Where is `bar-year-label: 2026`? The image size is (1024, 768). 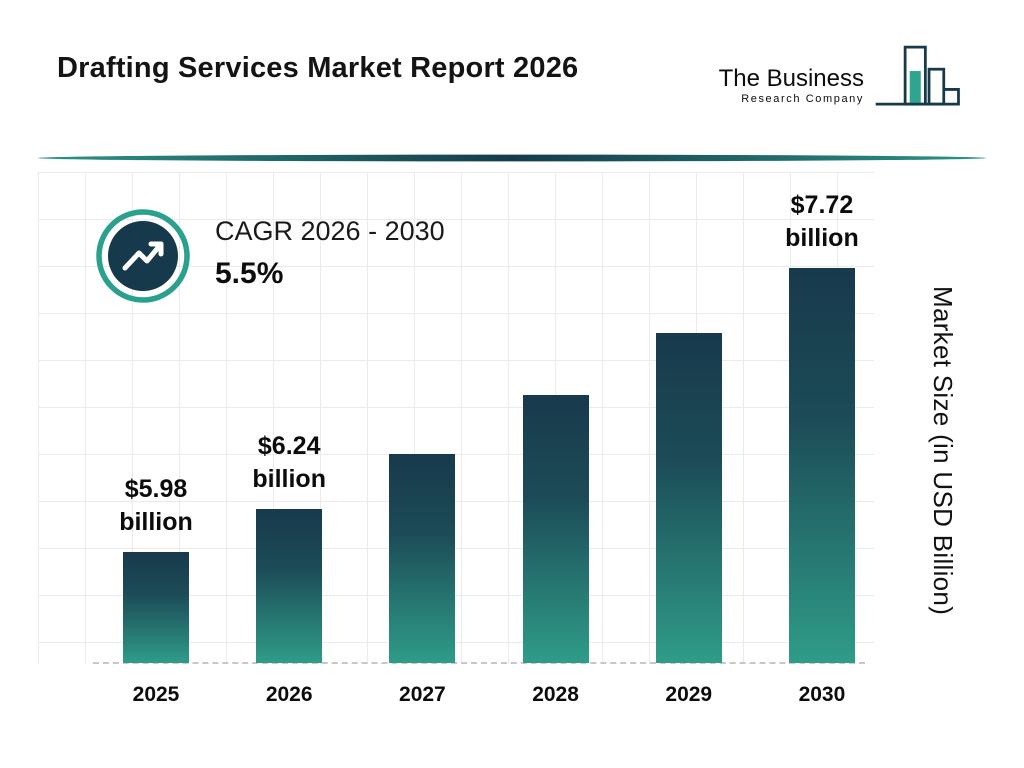
bar-year-label: 2026 is located at coordinates (289, 694).